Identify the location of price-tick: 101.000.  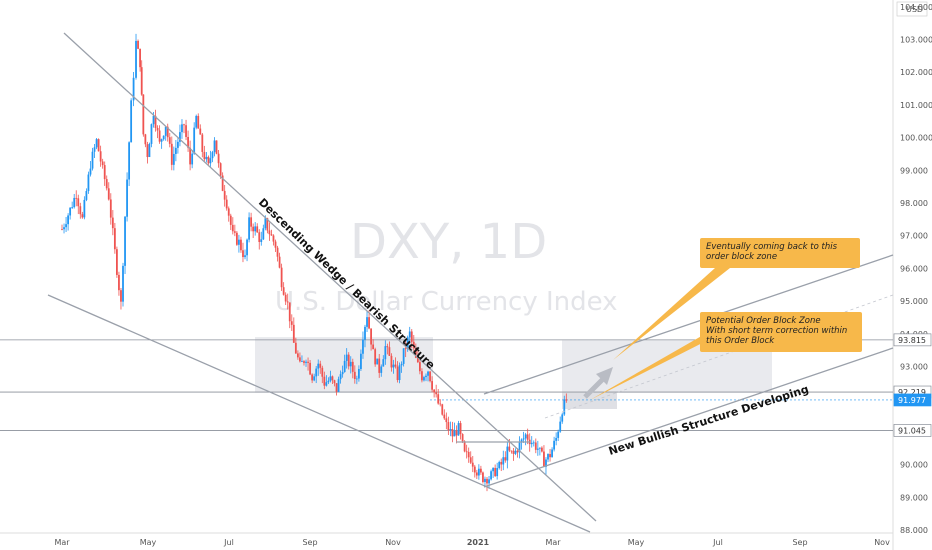
(916, 105).